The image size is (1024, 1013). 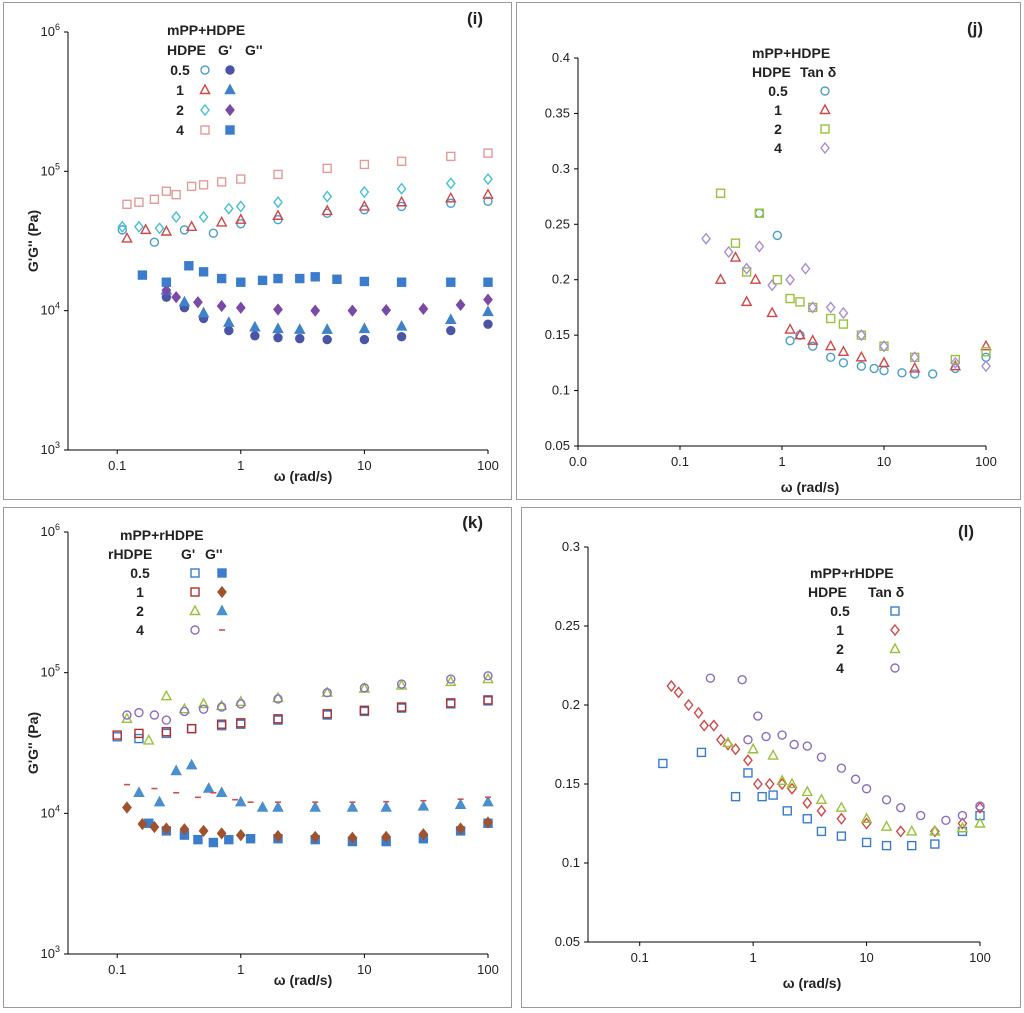 I want to click on legend-header: HDPE, so click(x=771, y=72).